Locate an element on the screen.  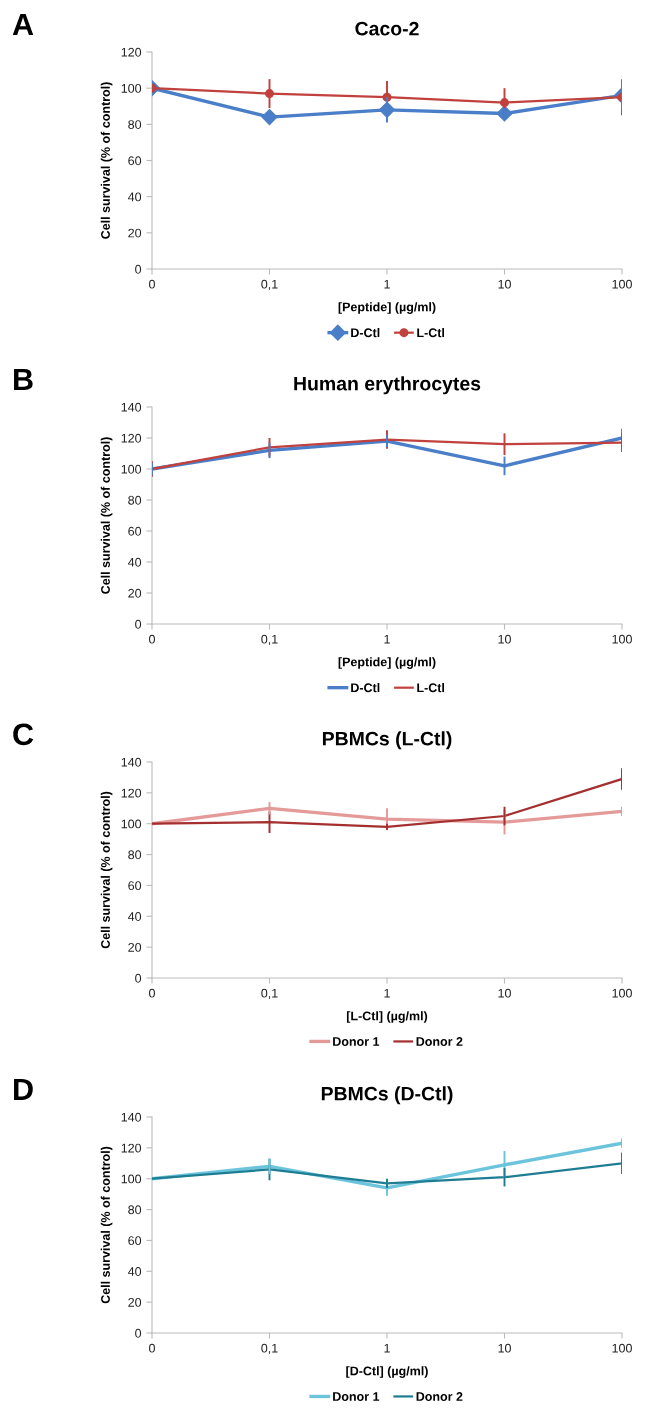
chart-title: PBMCs (L-Ctl) is located at coordinates (387, 740).